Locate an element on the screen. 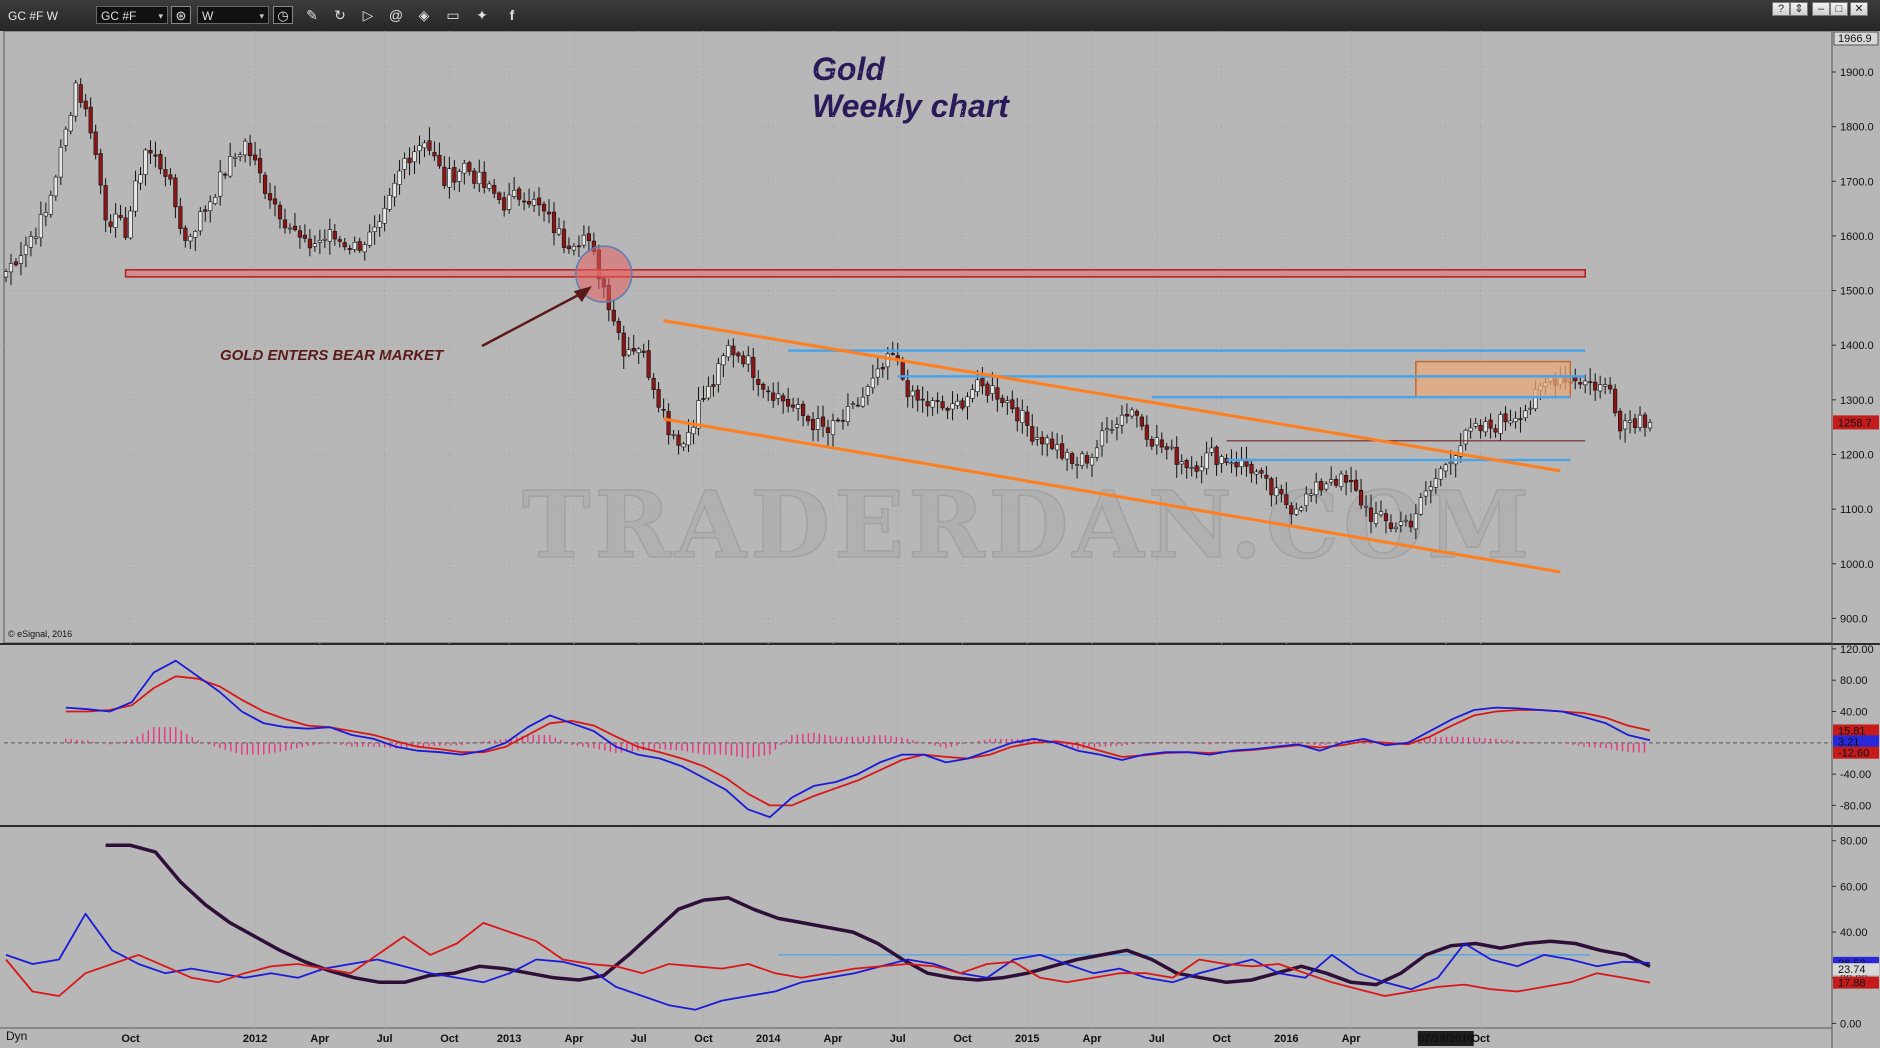 Image resolution: width=1880 pixels, height=1048 pixels. refresh-icon: ↻ is located at coordinates (340, 15).